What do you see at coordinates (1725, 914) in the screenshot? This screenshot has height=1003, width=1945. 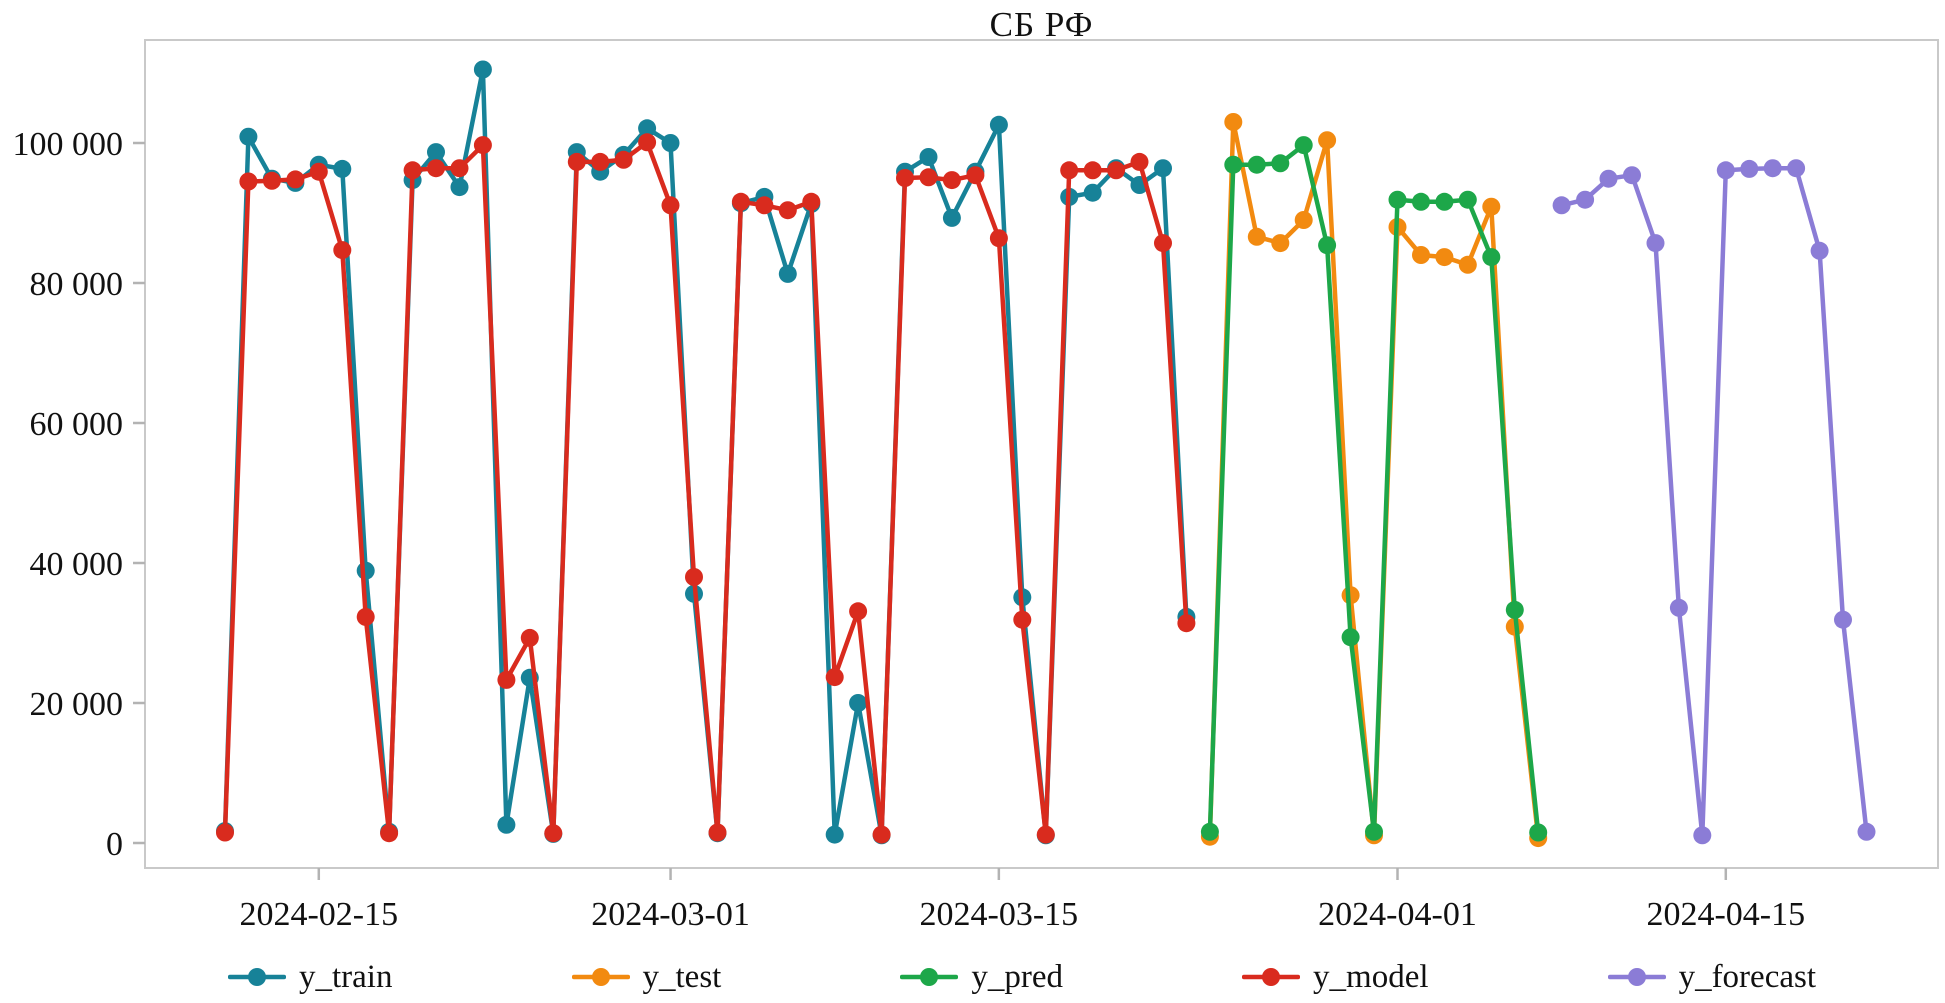 I see `svg-text: 2024-04-15` at bounding box center [1725, 914].